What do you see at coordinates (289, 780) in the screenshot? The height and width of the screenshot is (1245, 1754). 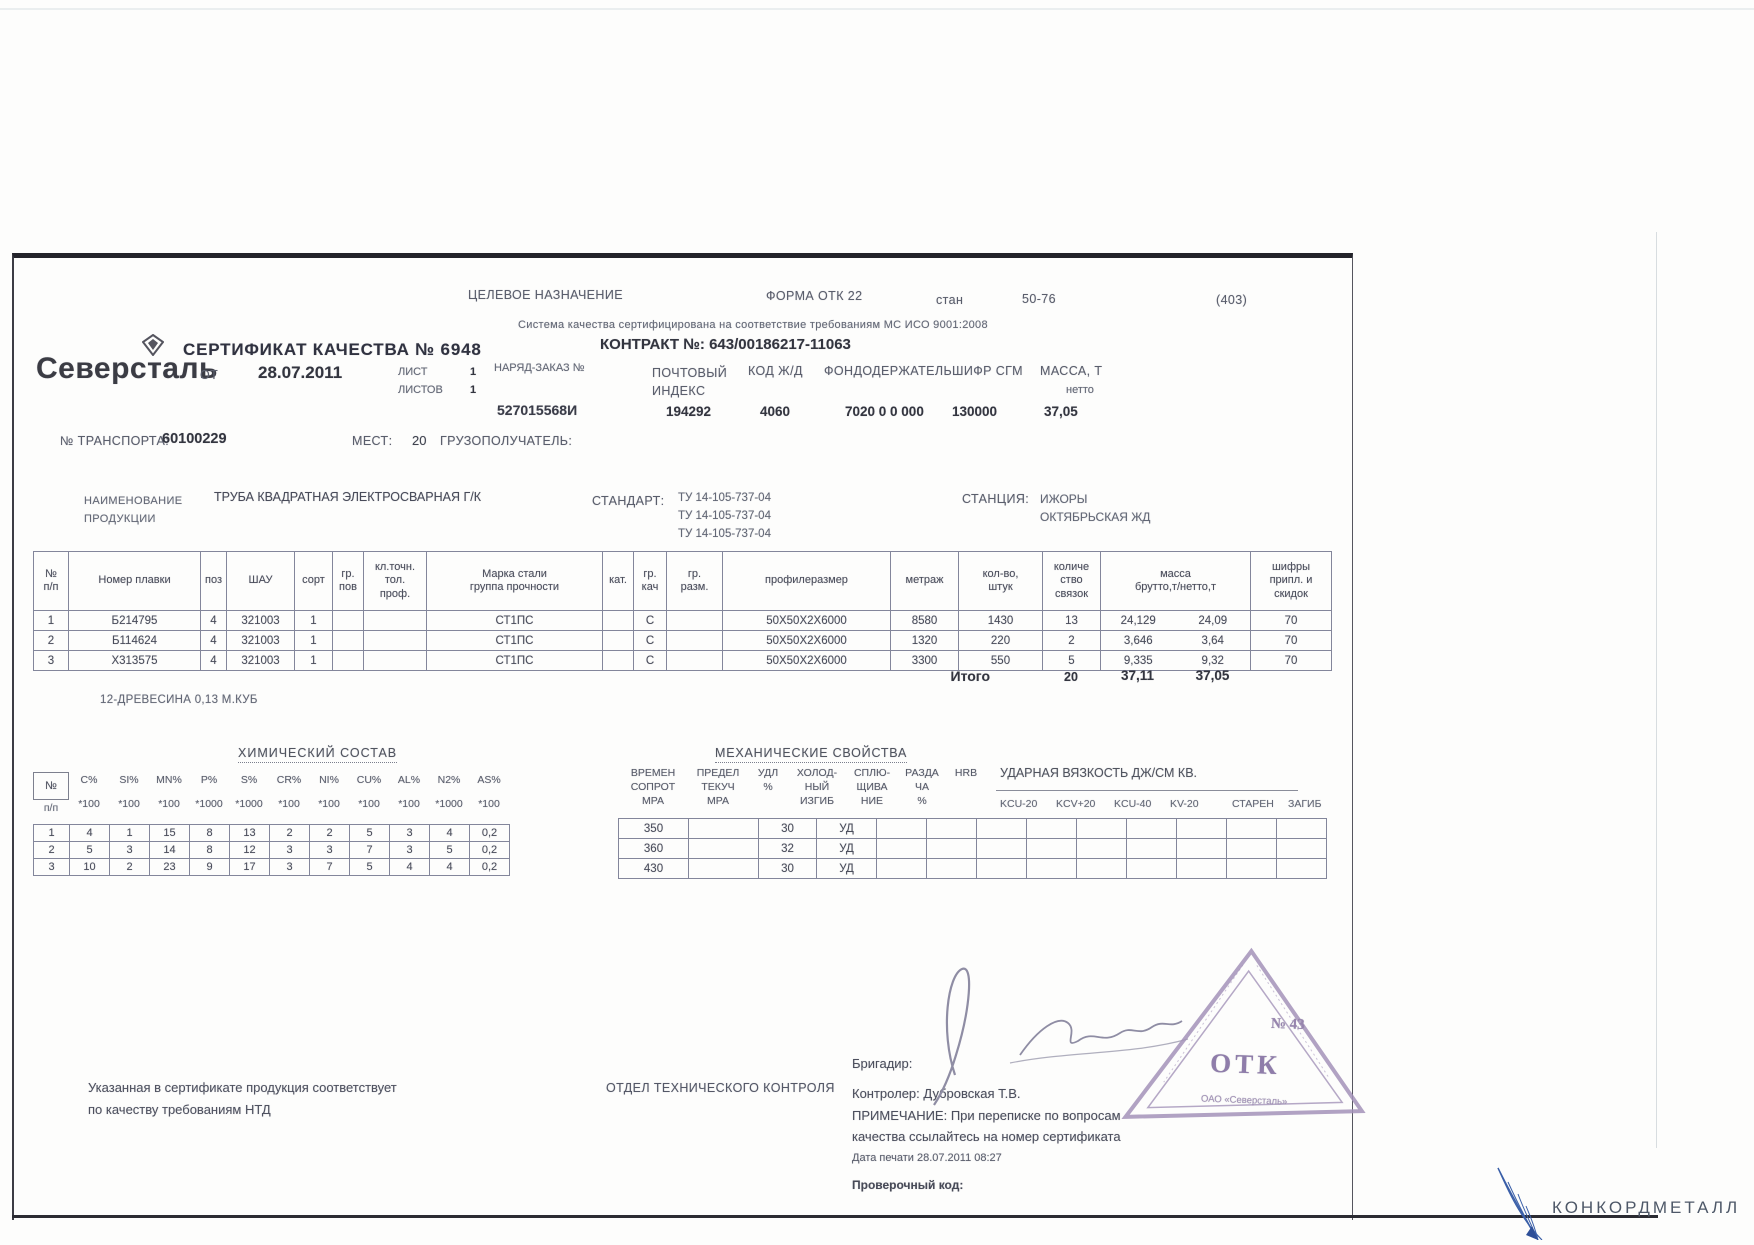 I see `chem-element-headers: C% SI% MN% P% S% CR% NI% CU% AL% N2% AS%` at bounding box center [289, 780].